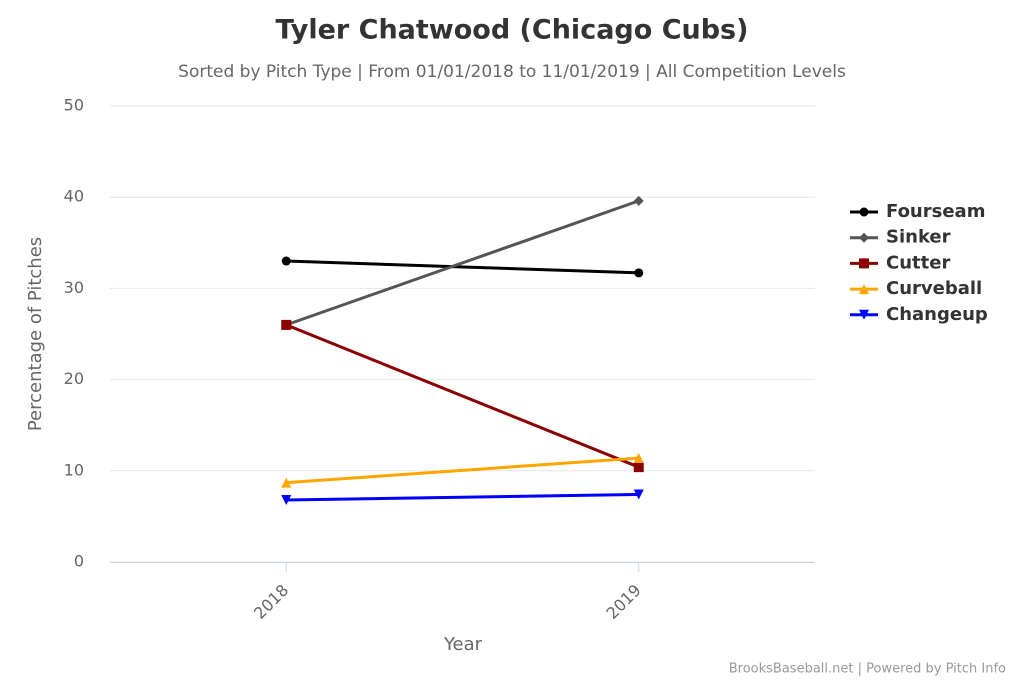  Describe the element at coordinates (79, 561) in the screenshot. I see `y-tick-label: 0` at that location.